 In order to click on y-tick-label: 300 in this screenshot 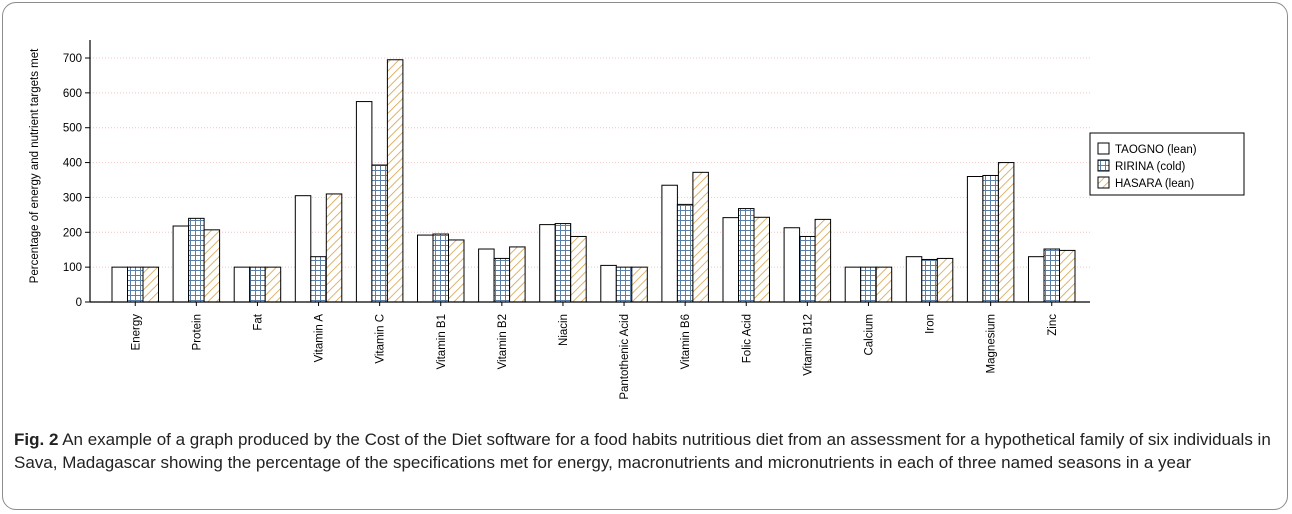, I will do `click(72, 198)`.